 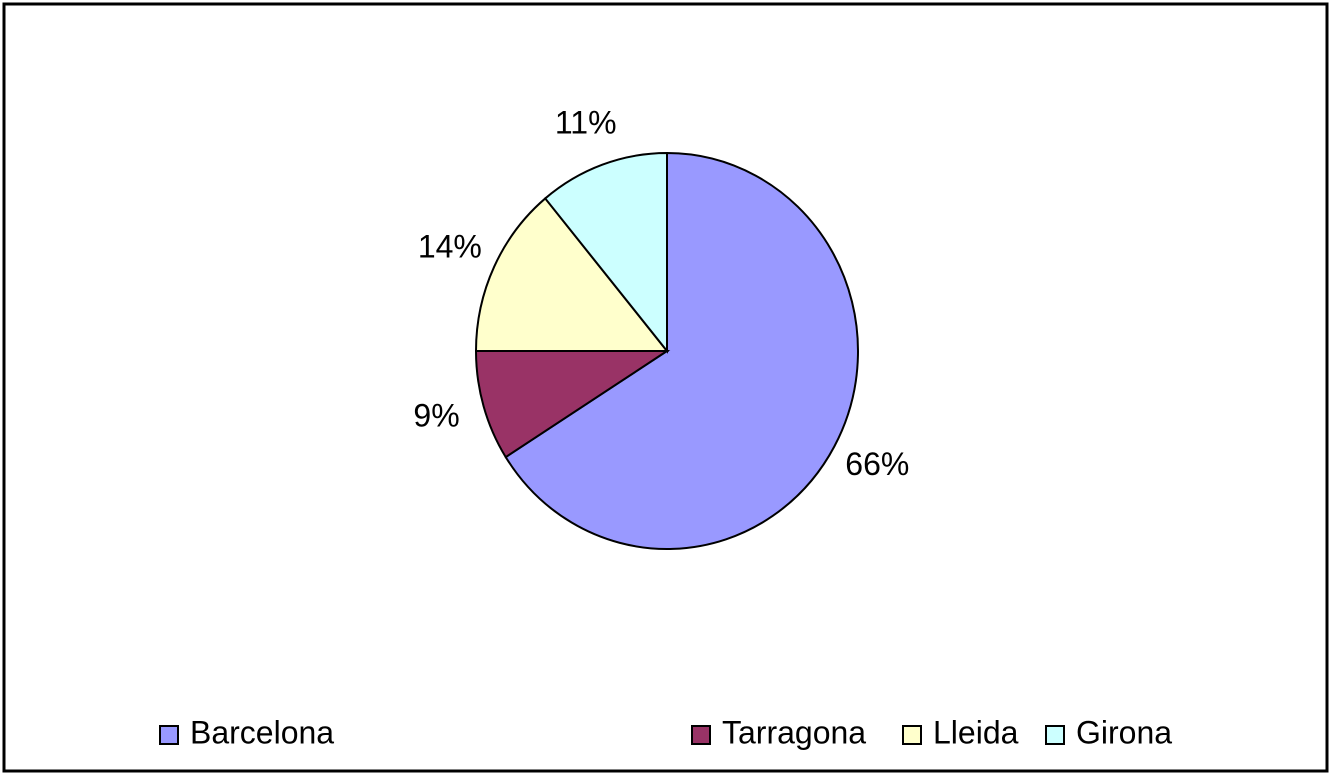 I want to click on legend-label: Barcelona, so click(x=262, y=732).